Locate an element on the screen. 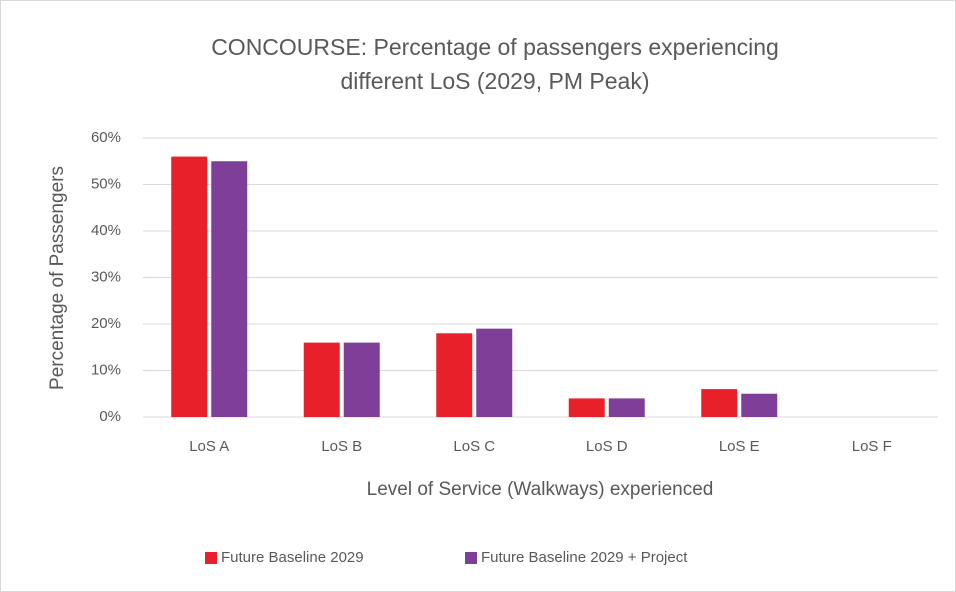 The width and height of the screenshot is (956, 592). y-tick-label: 10% is located at coordinates (106, 369).